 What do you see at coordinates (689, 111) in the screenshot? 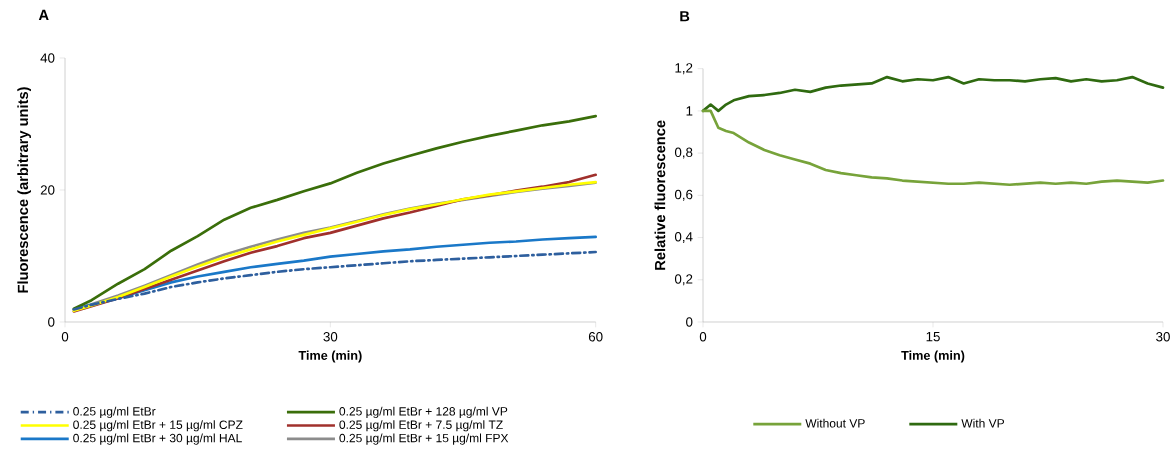
I see `y-tick-label: 1` at bounding box center [689, 111].